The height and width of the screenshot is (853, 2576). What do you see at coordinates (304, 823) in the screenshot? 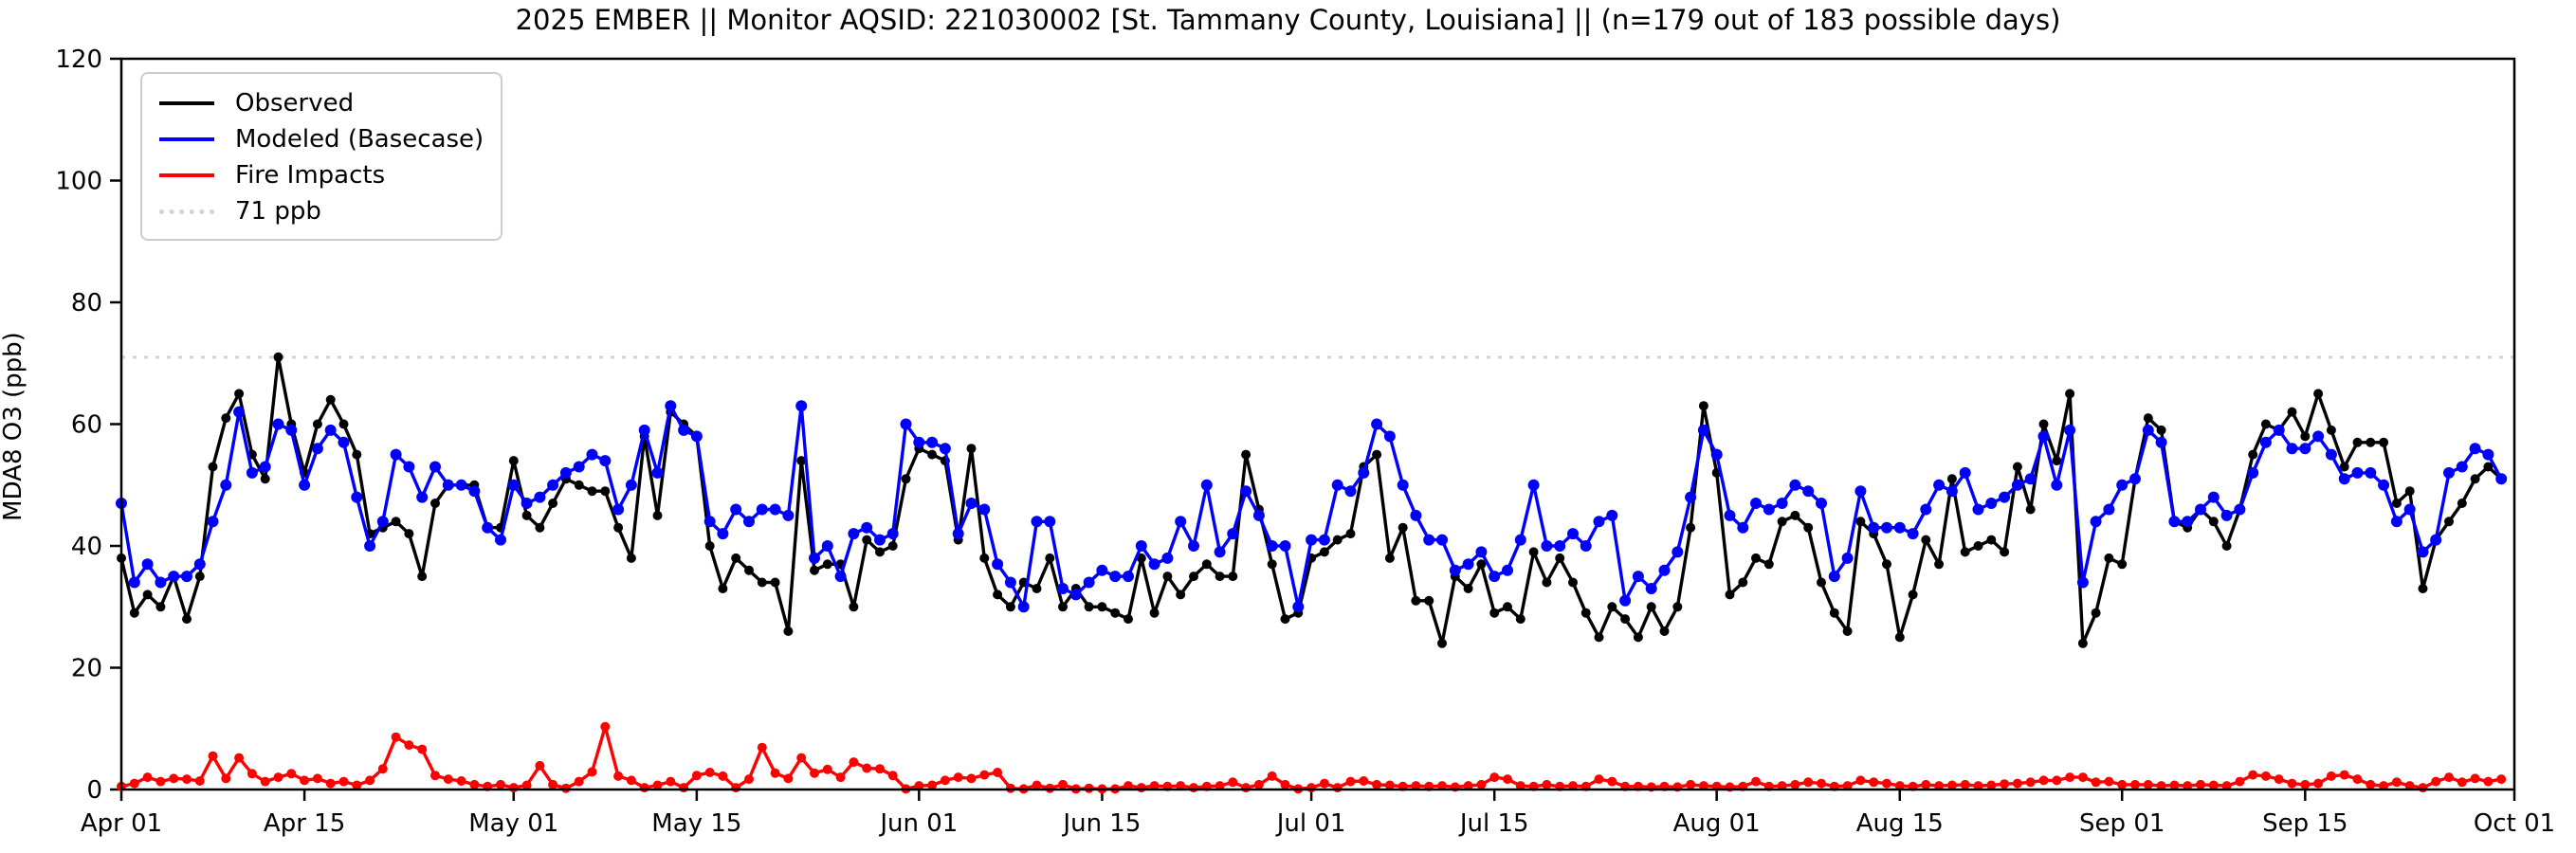
I see `x-tick-label: Apr 15` at bounding box center [304, 823].